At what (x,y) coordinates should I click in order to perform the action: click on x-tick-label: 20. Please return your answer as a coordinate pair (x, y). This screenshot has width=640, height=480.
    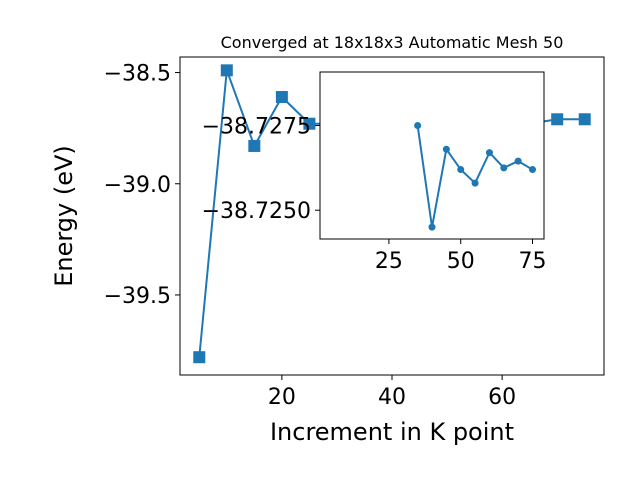
    Looking at the image, I should click on (282, 397).